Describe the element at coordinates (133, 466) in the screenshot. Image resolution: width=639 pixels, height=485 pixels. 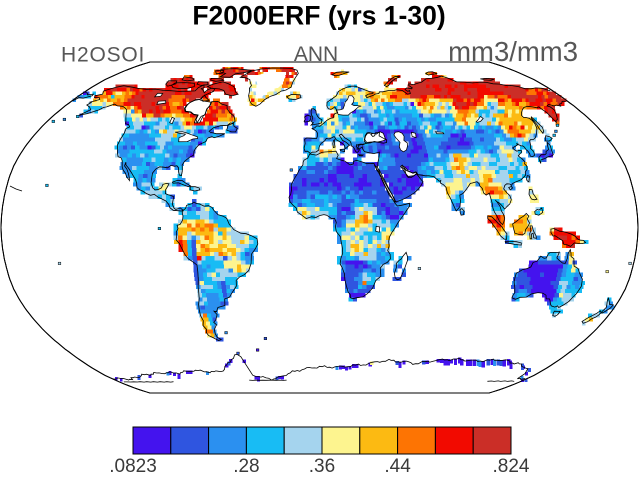
I see `svg-text: .0823` at that location.